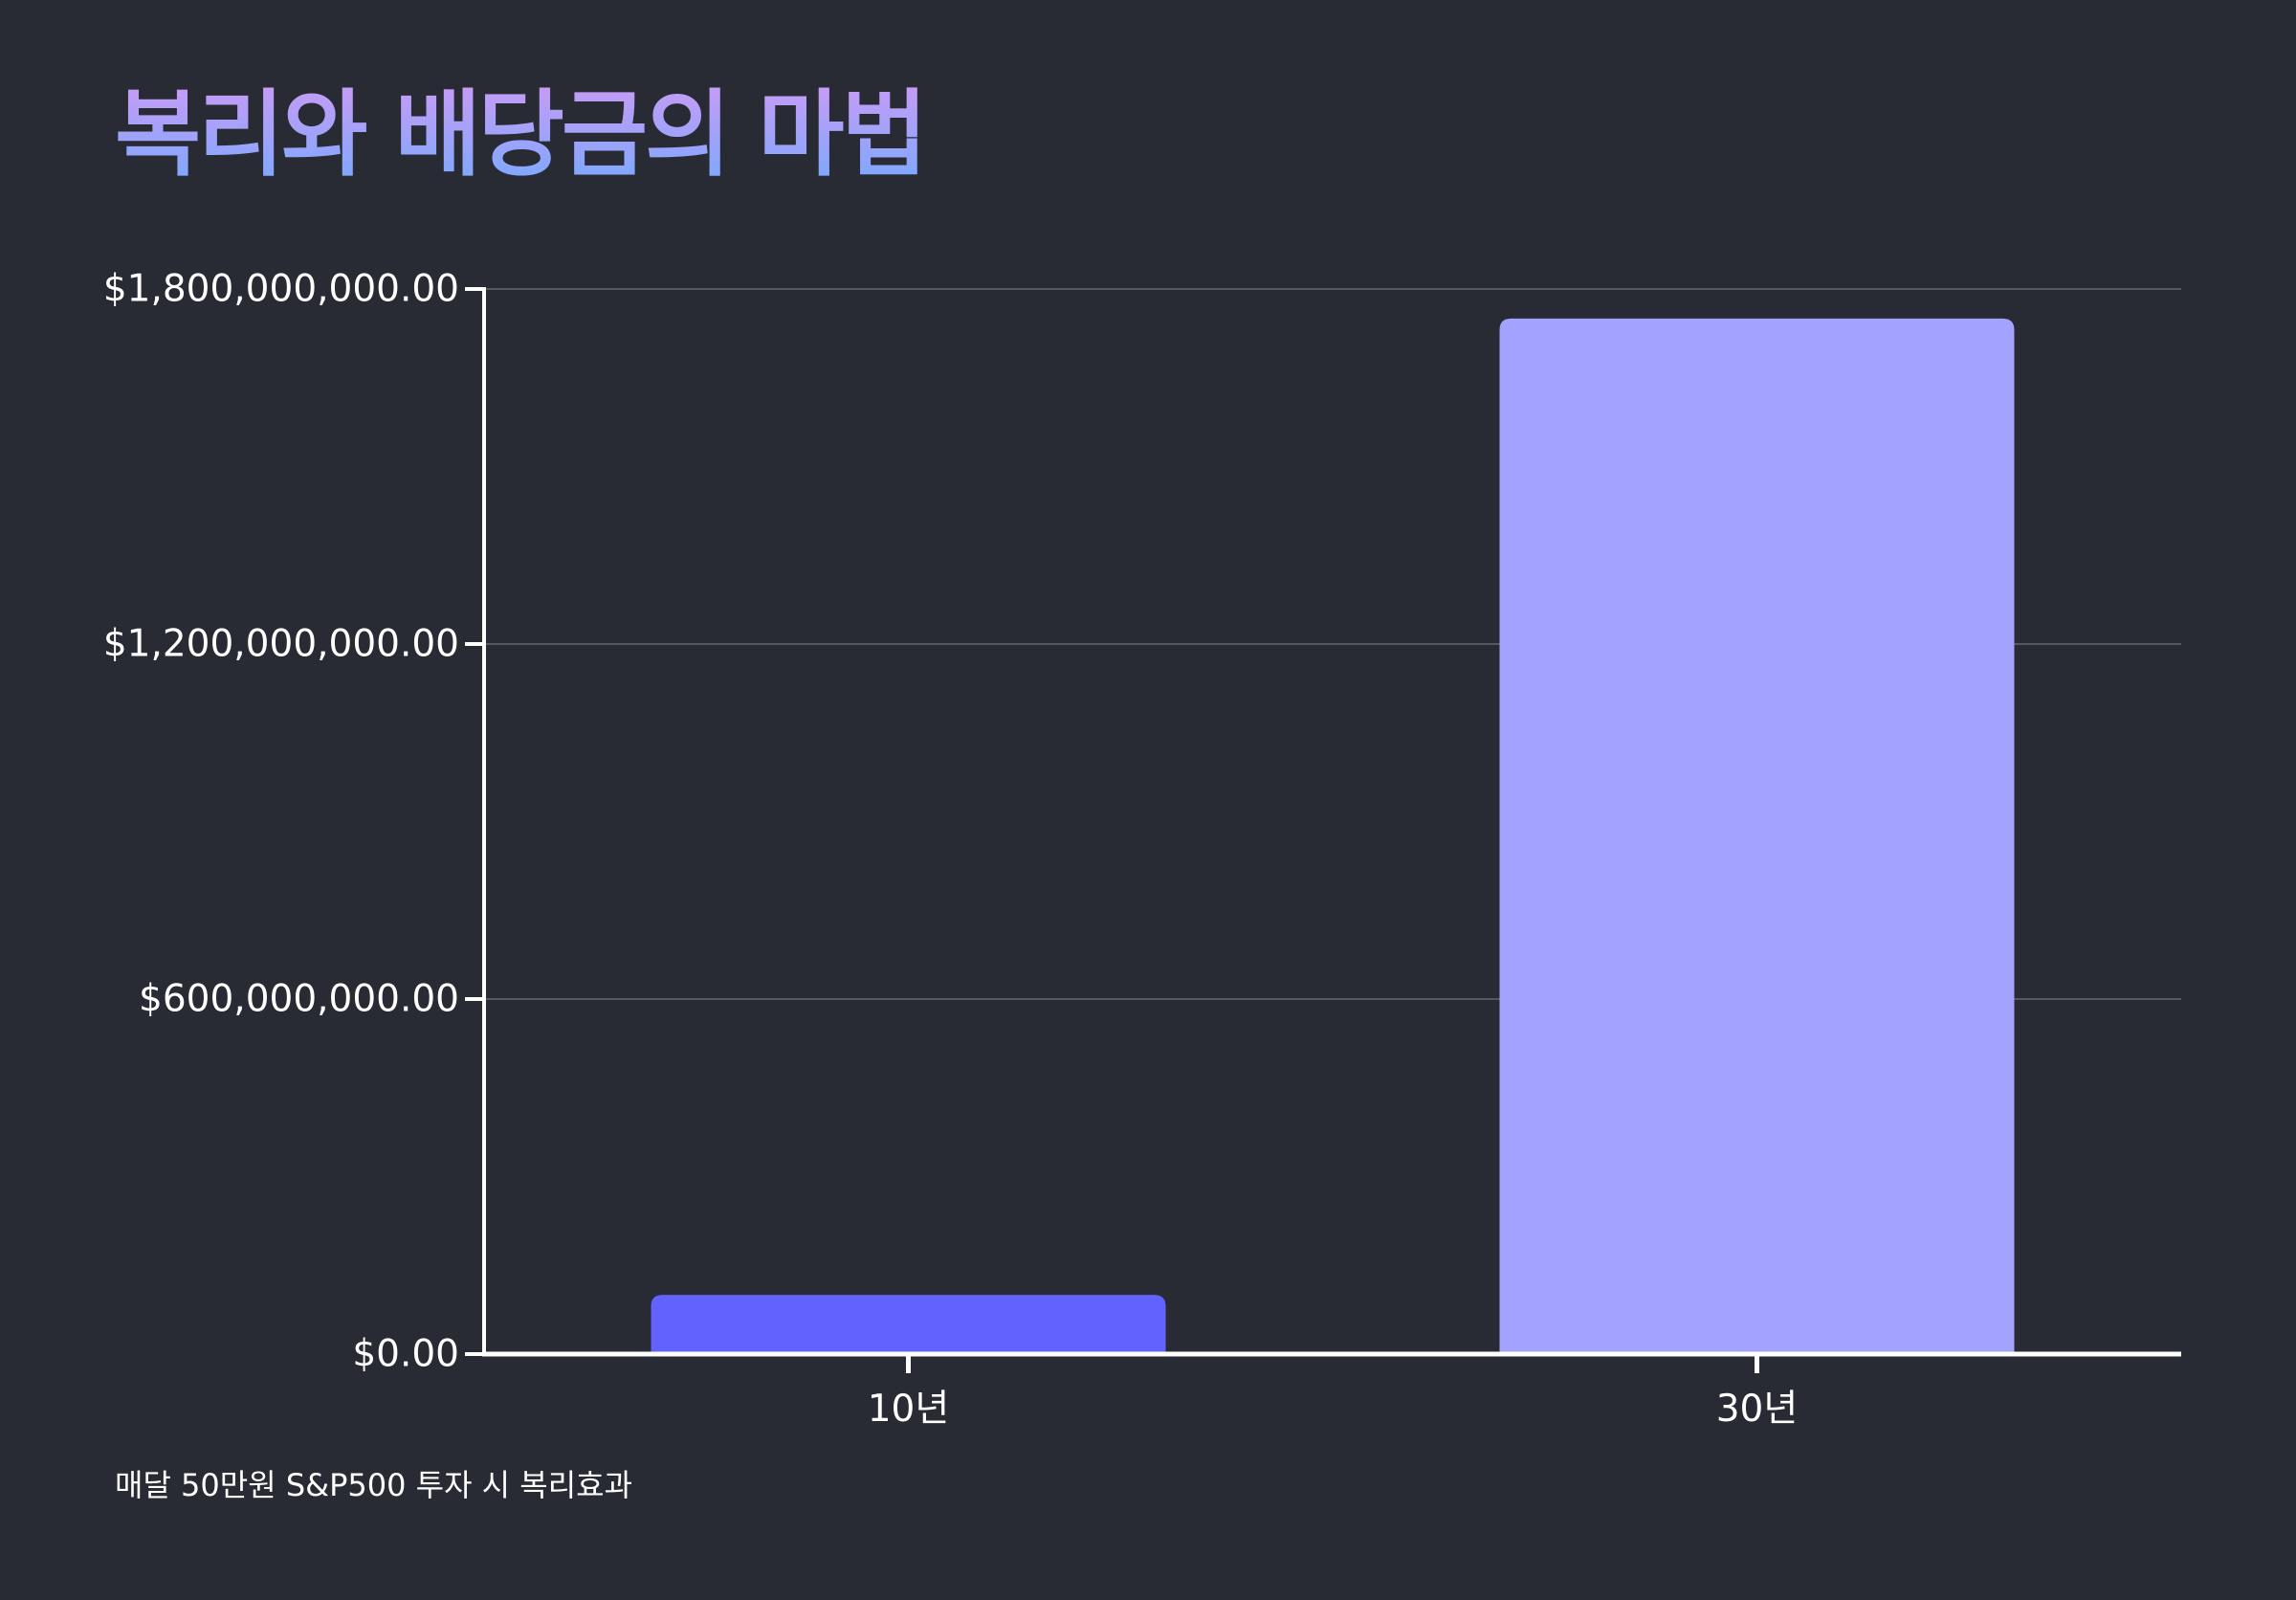  What do you see at coordinates (1757, 1409) in the screenshot?
I see `x-tick-label: 30년` at bounding box center [1757, 1409].